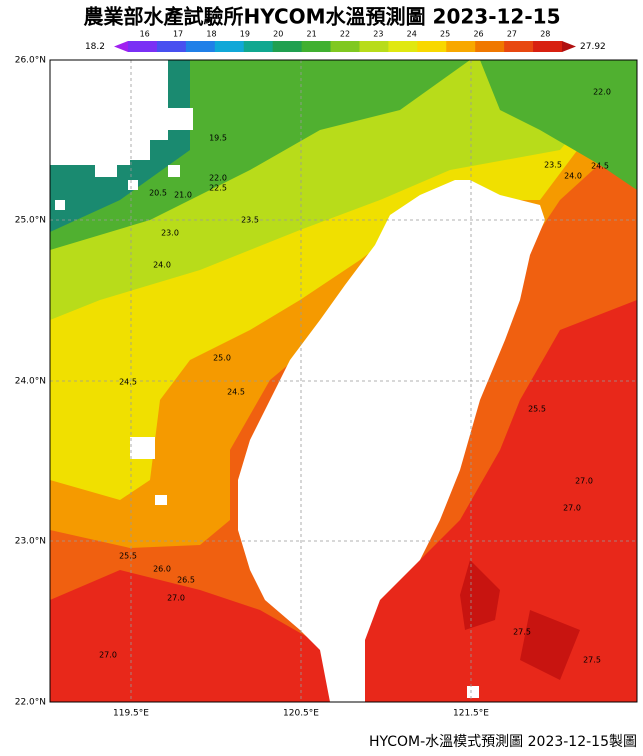  Describe the element at coordinates (471, 714) in the screenshot. I see `lon-label: 121.5°E` at that location.